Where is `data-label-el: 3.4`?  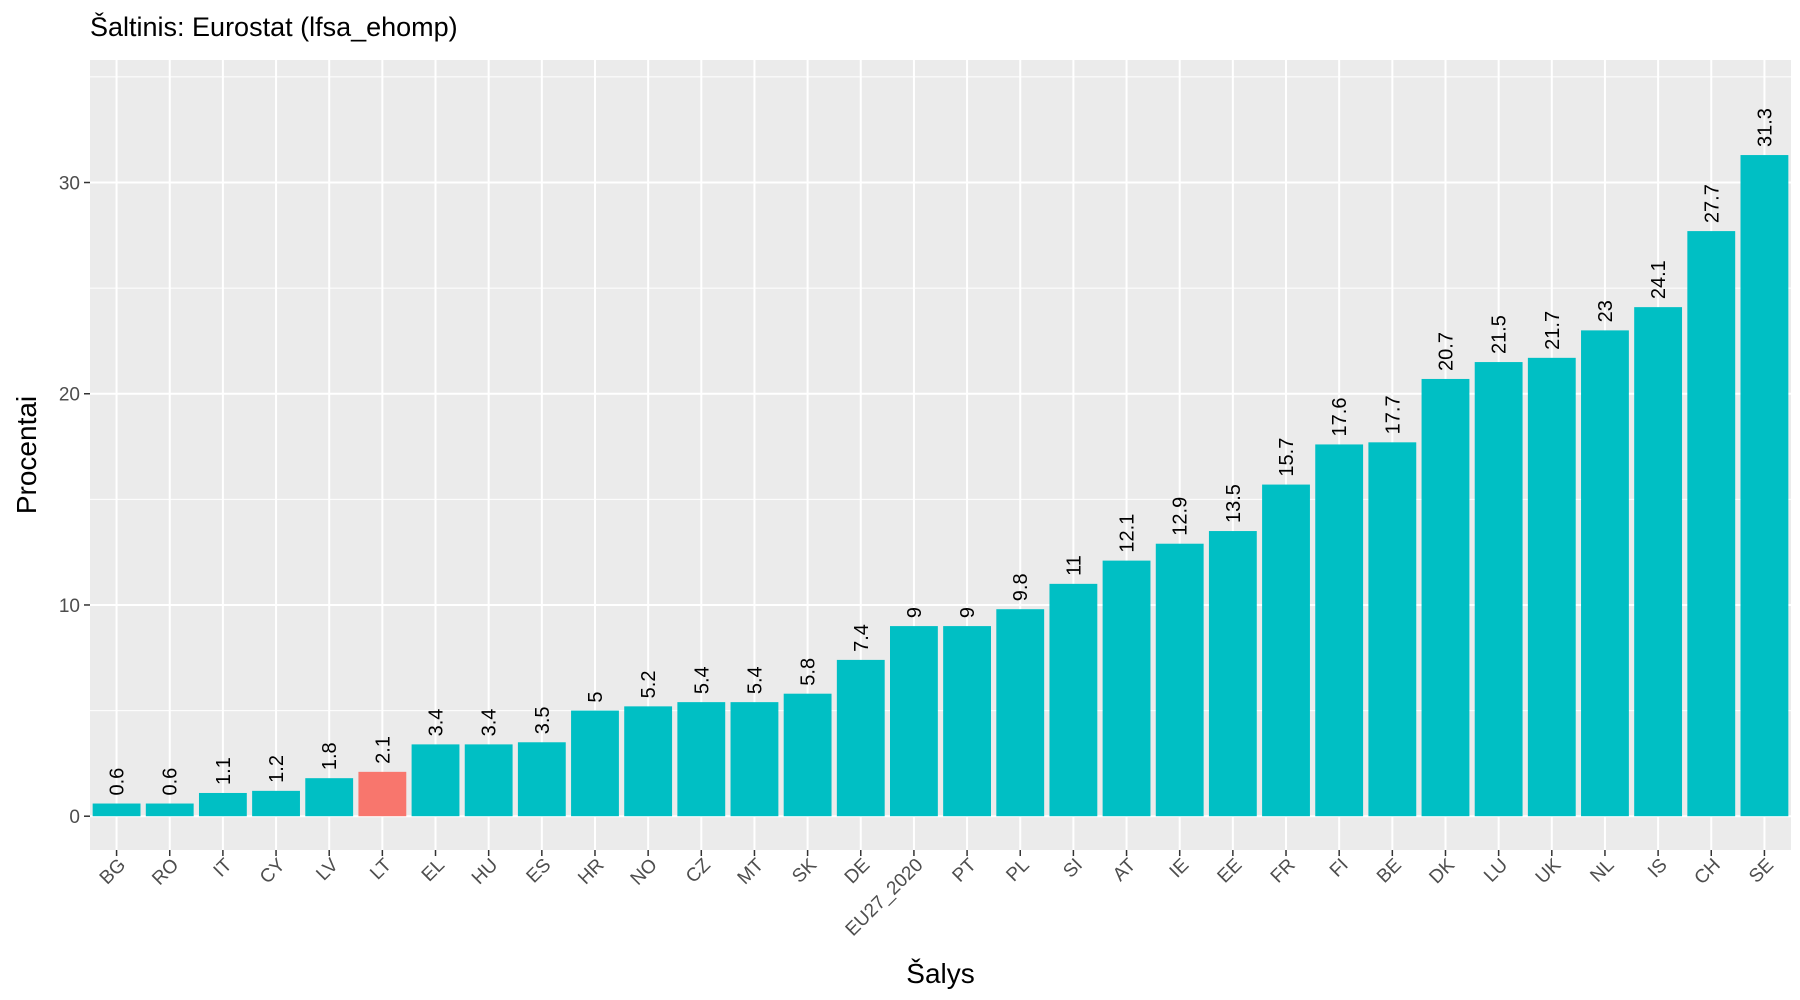 data-label-el: 3.4 is located at coordinates (437, 723).